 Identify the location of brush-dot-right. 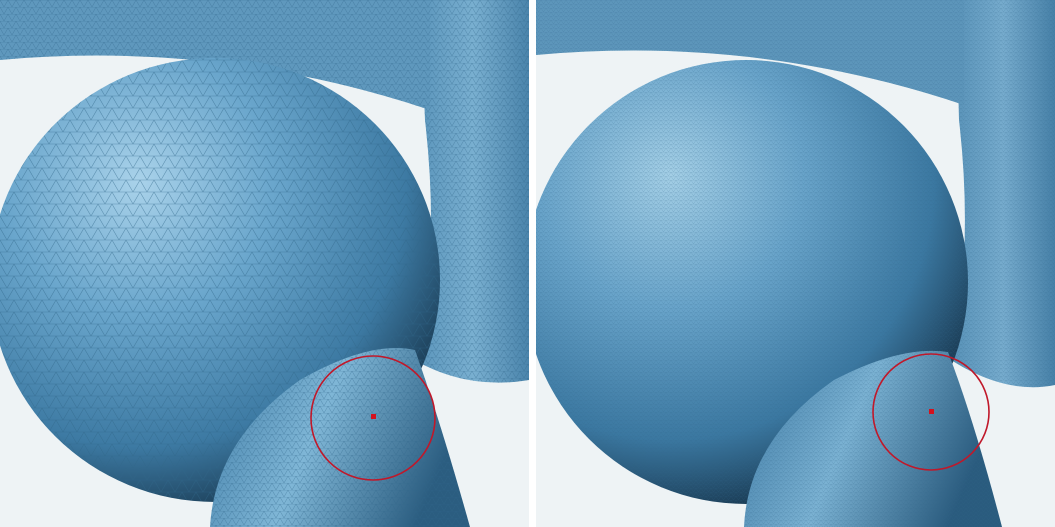
(931, 411).